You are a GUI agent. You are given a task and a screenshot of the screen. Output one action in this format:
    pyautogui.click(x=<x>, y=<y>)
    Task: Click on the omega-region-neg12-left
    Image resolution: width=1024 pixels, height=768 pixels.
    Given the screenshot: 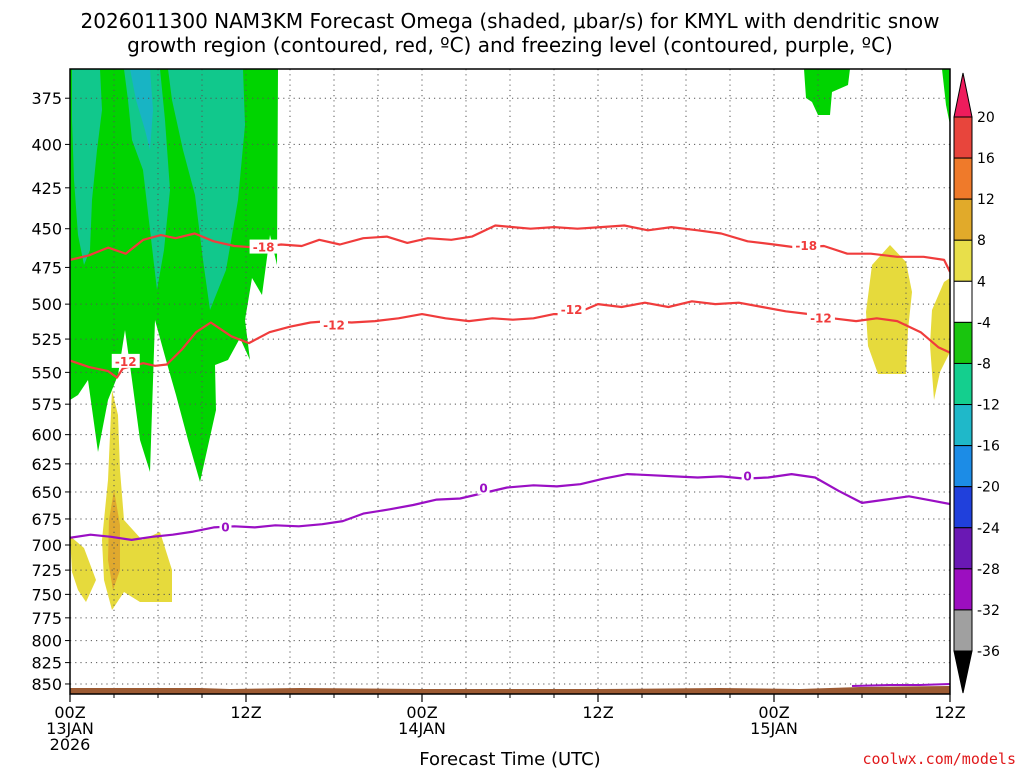 What is the action you would take?
    pyautogui.click(x=141, y=109)
    